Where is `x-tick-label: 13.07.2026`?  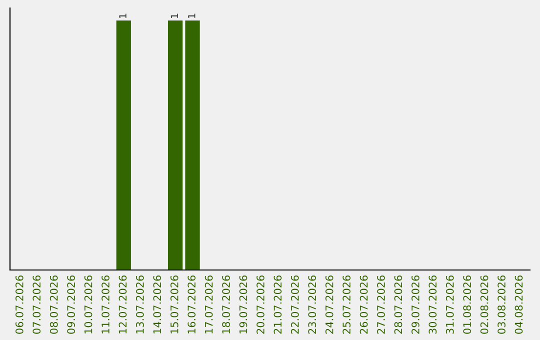 x-tick-label: 13.07.2026 is located at coordinates (140, 305).